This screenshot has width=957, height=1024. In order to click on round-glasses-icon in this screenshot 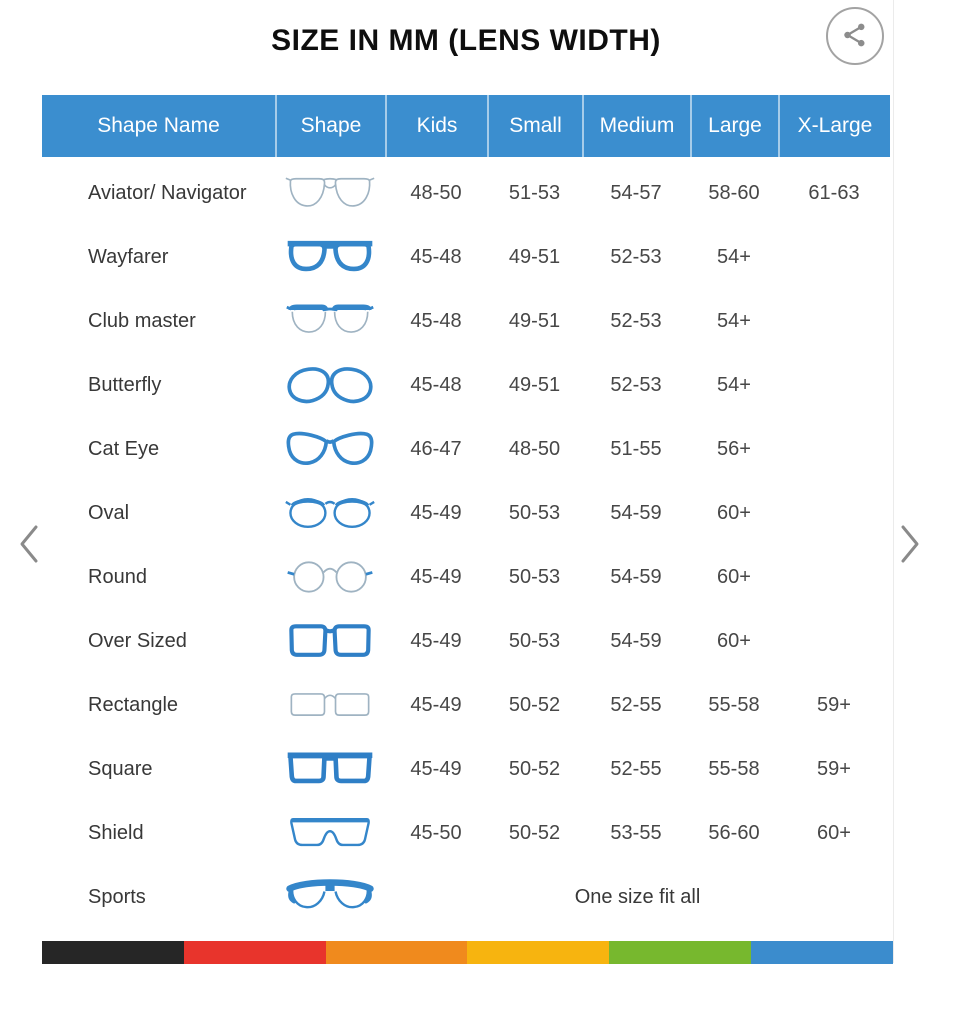, I will do `click(330, 577)`.